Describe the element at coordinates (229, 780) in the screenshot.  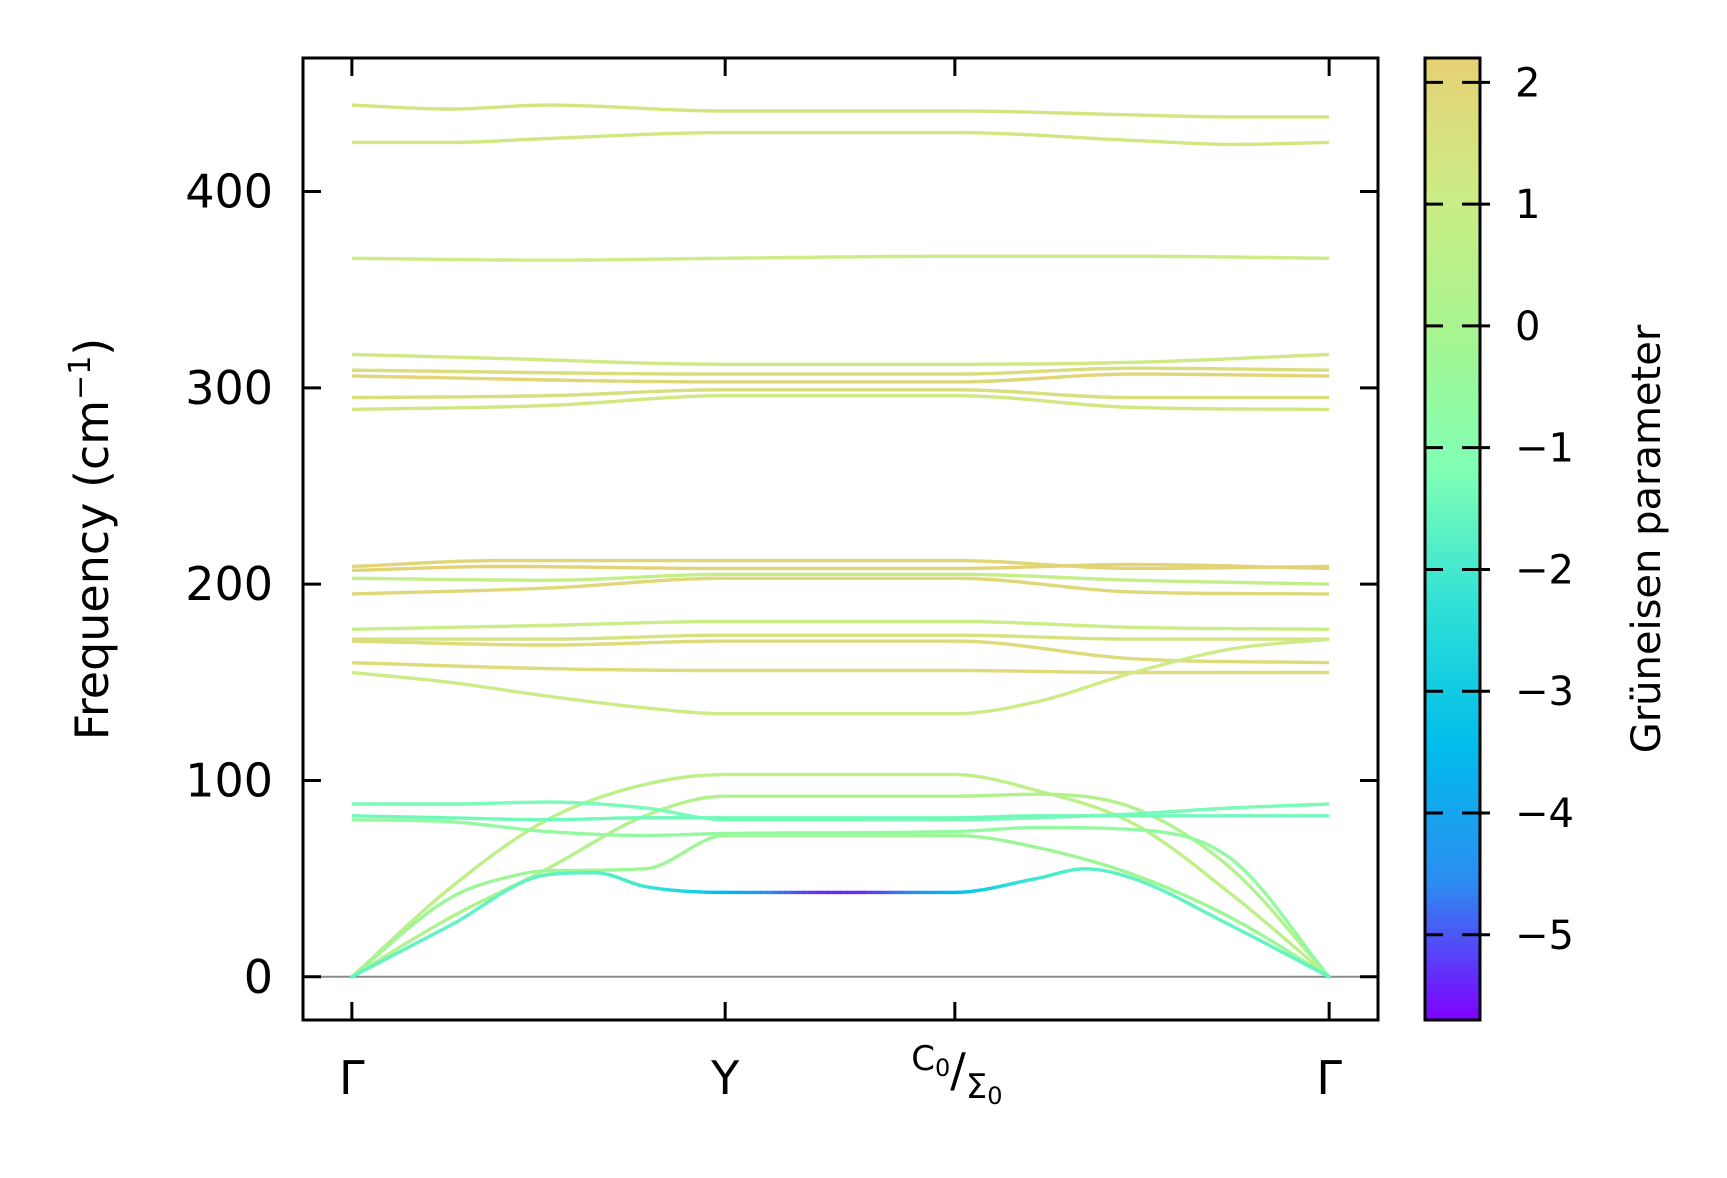
I see `y-tick-label: 100` at that location.